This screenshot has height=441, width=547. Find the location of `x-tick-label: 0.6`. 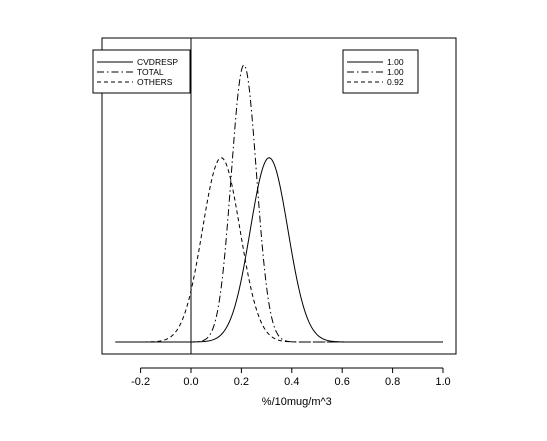

x-tick-label: 0.6 is located at coordinates (342, 382).